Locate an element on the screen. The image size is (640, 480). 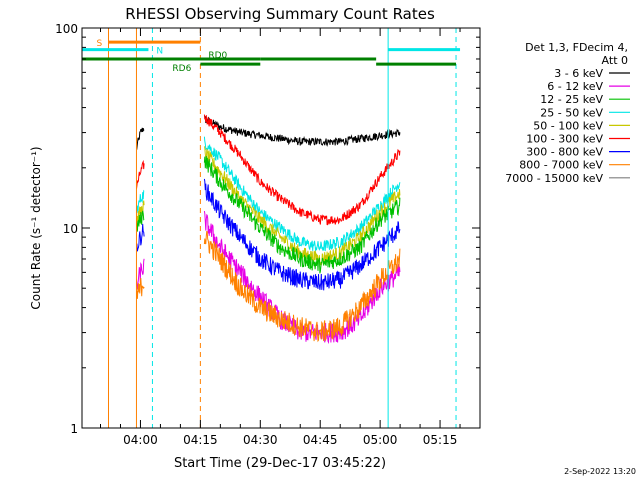
legend-entry-label: 800 - 7000 keV is located at coordinates (561, 165).